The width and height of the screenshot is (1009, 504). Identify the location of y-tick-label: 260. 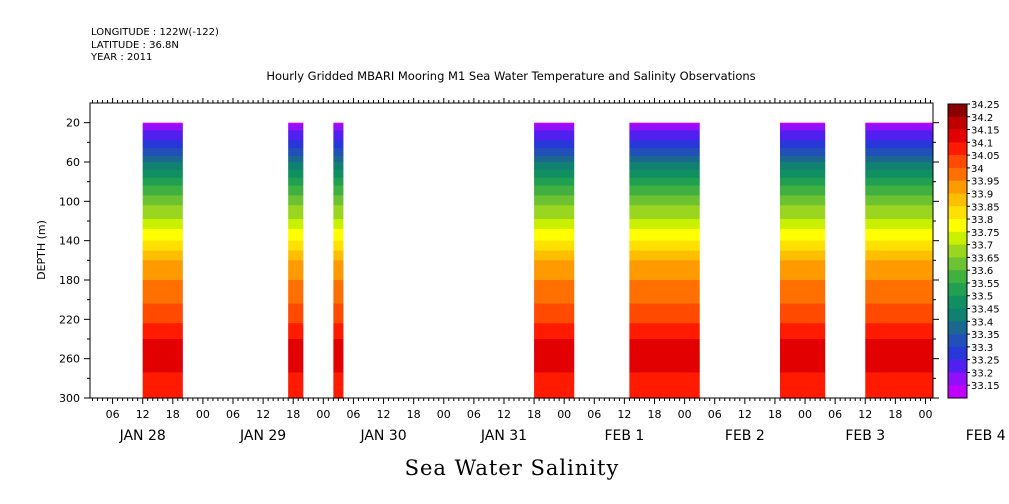
(69, 359).